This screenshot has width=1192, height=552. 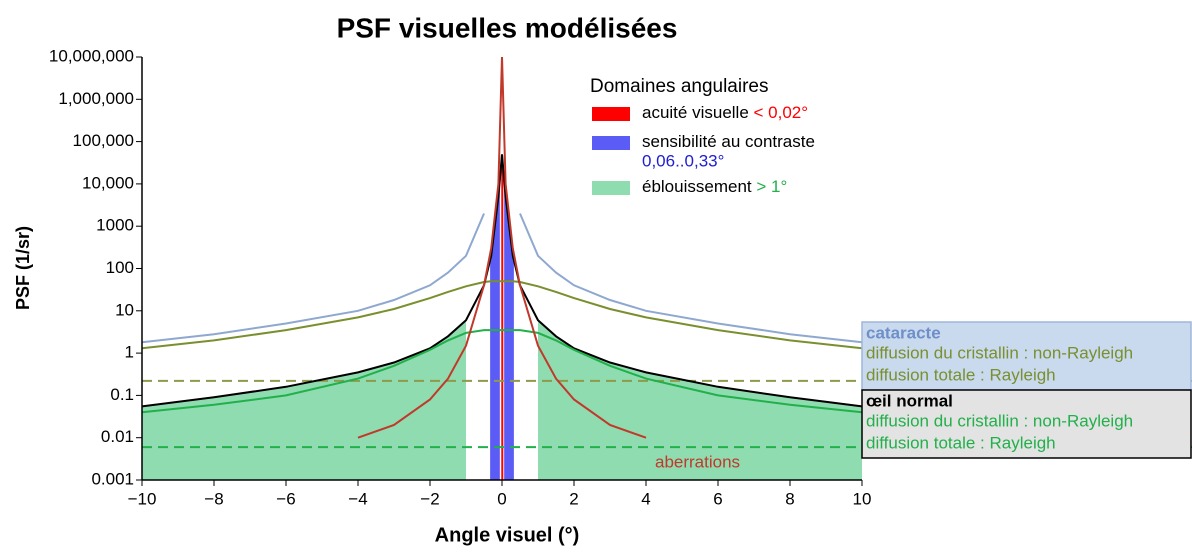 I want to click on legend-entry: éblouissement > 1°, so click(x=714, y=186).